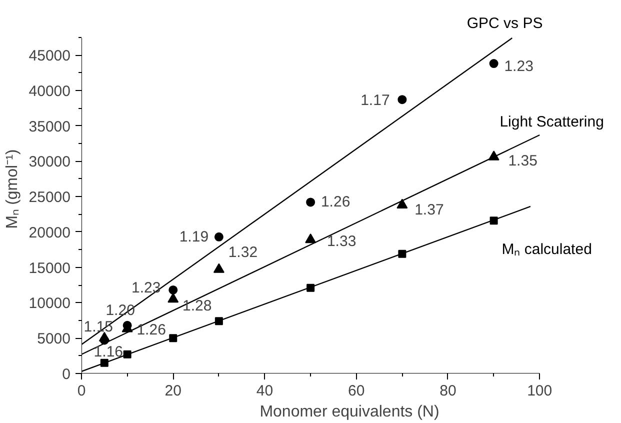 The width and height of the screenshot is (621, 423). I want to click on series-label: Light Scattering, so click(552, 121).